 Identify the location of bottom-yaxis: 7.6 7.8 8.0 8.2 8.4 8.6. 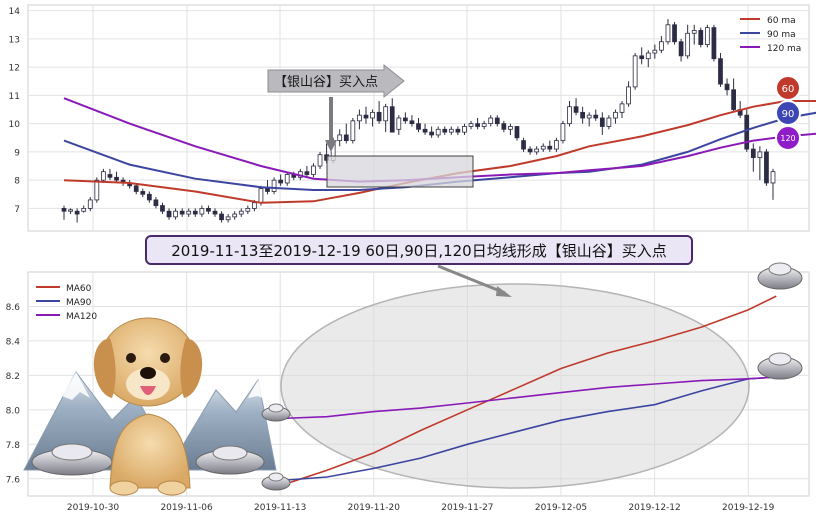
(13, 394).